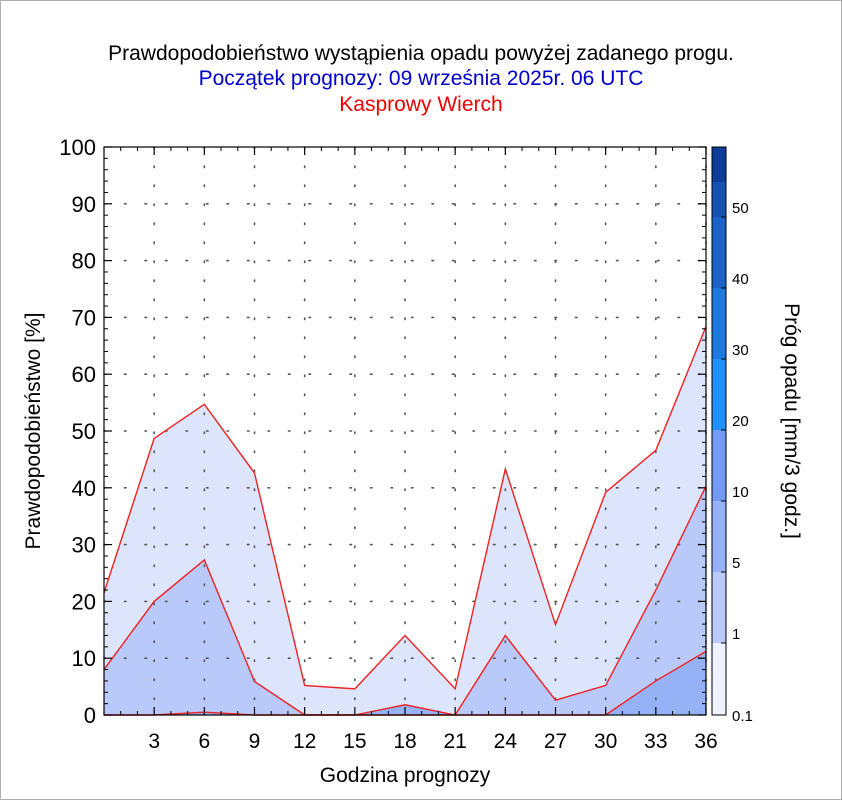  What do you see at coordinates (605, 741) in the screenshot?
I see `x-tick-label: 30` at bounding box center [605, 741].